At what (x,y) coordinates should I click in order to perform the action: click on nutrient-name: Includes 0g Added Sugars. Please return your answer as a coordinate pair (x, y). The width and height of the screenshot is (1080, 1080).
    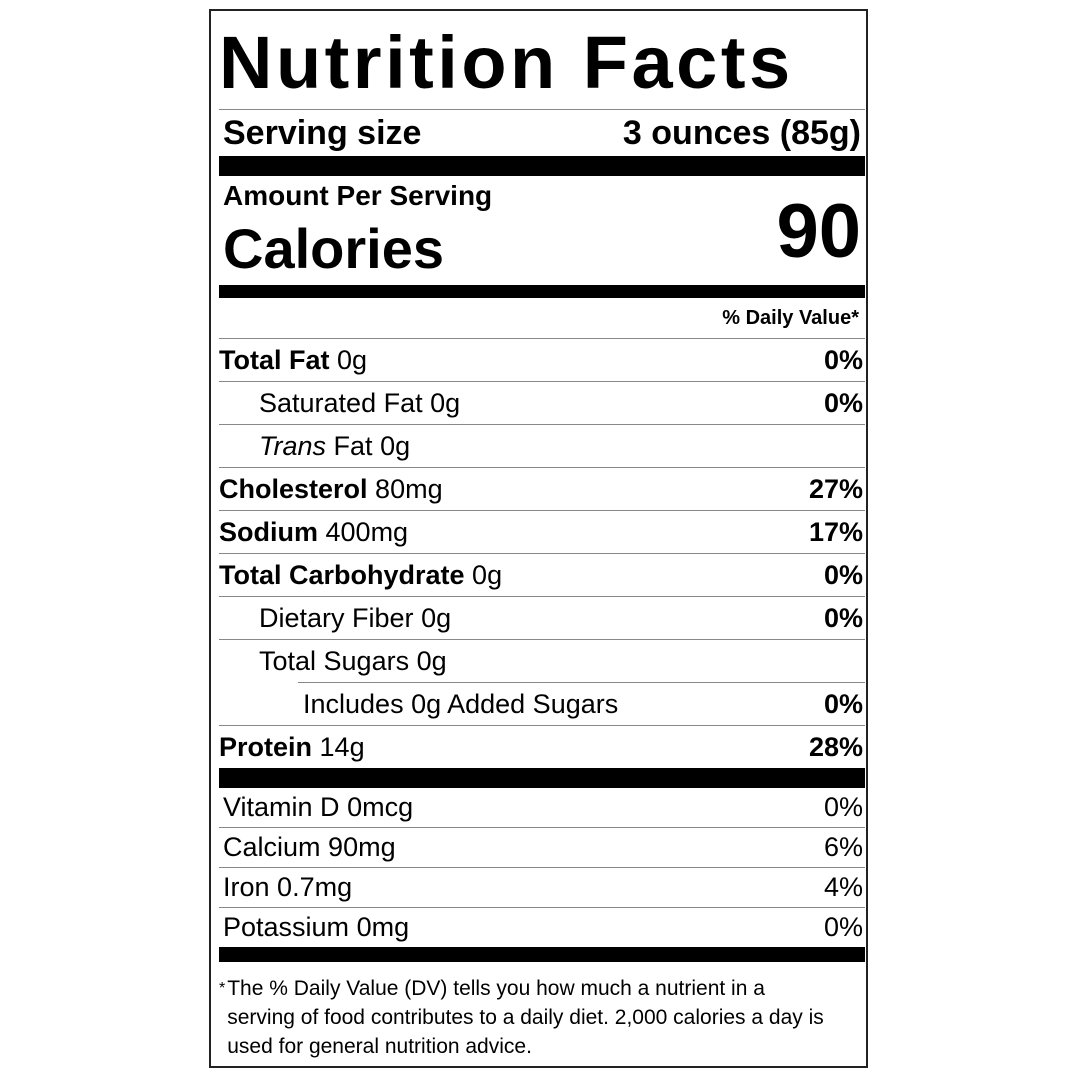
    Looking at the image, I should click on (461, 703).